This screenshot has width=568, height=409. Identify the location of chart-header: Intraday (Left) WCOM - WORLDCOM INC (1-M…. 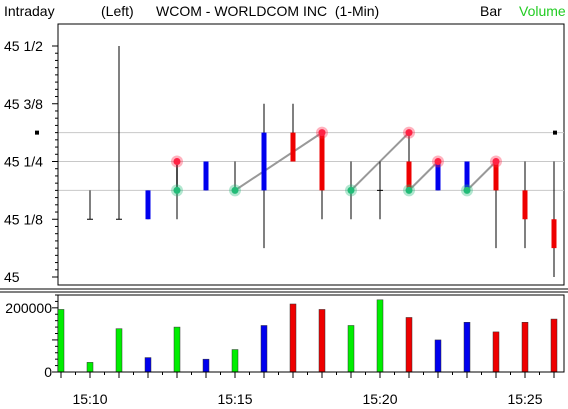
(284, 11).